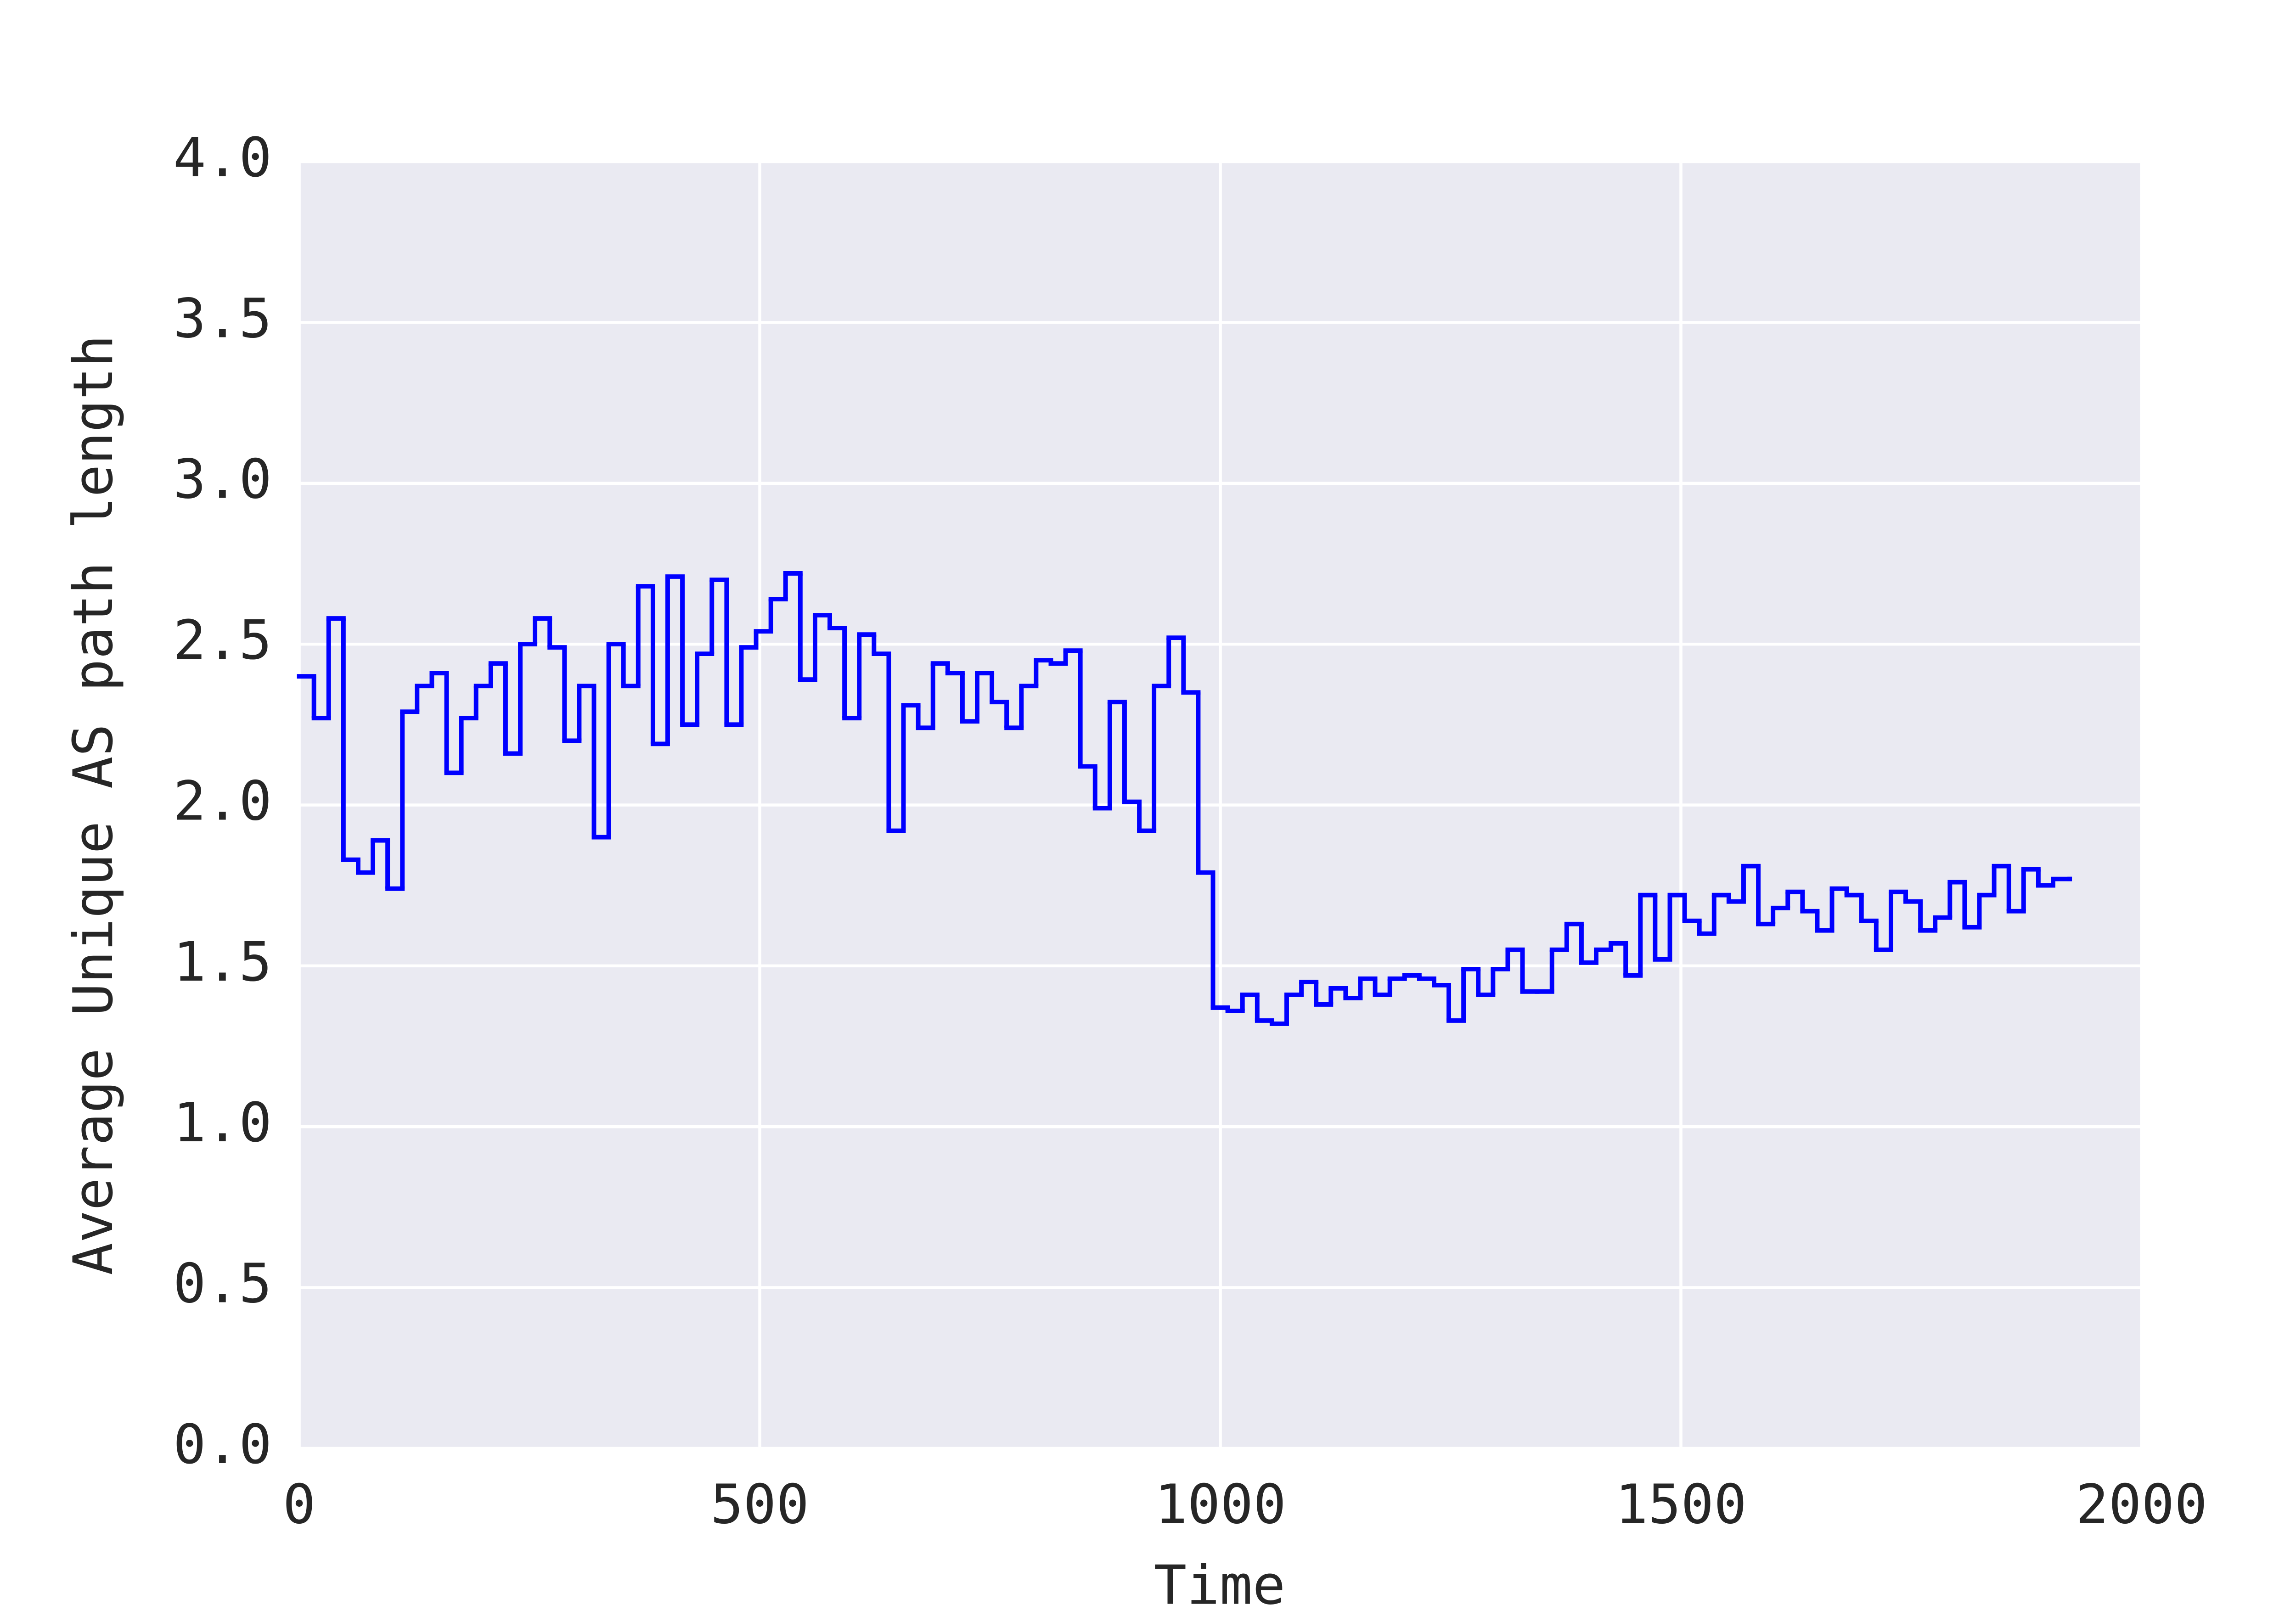 This screenshot has width=2296, height=1616. What do you see at coordinates (1220, 1505) in the screenshot?
I see `x-tick-label: 1000` at bounding box center [1220, 1505].